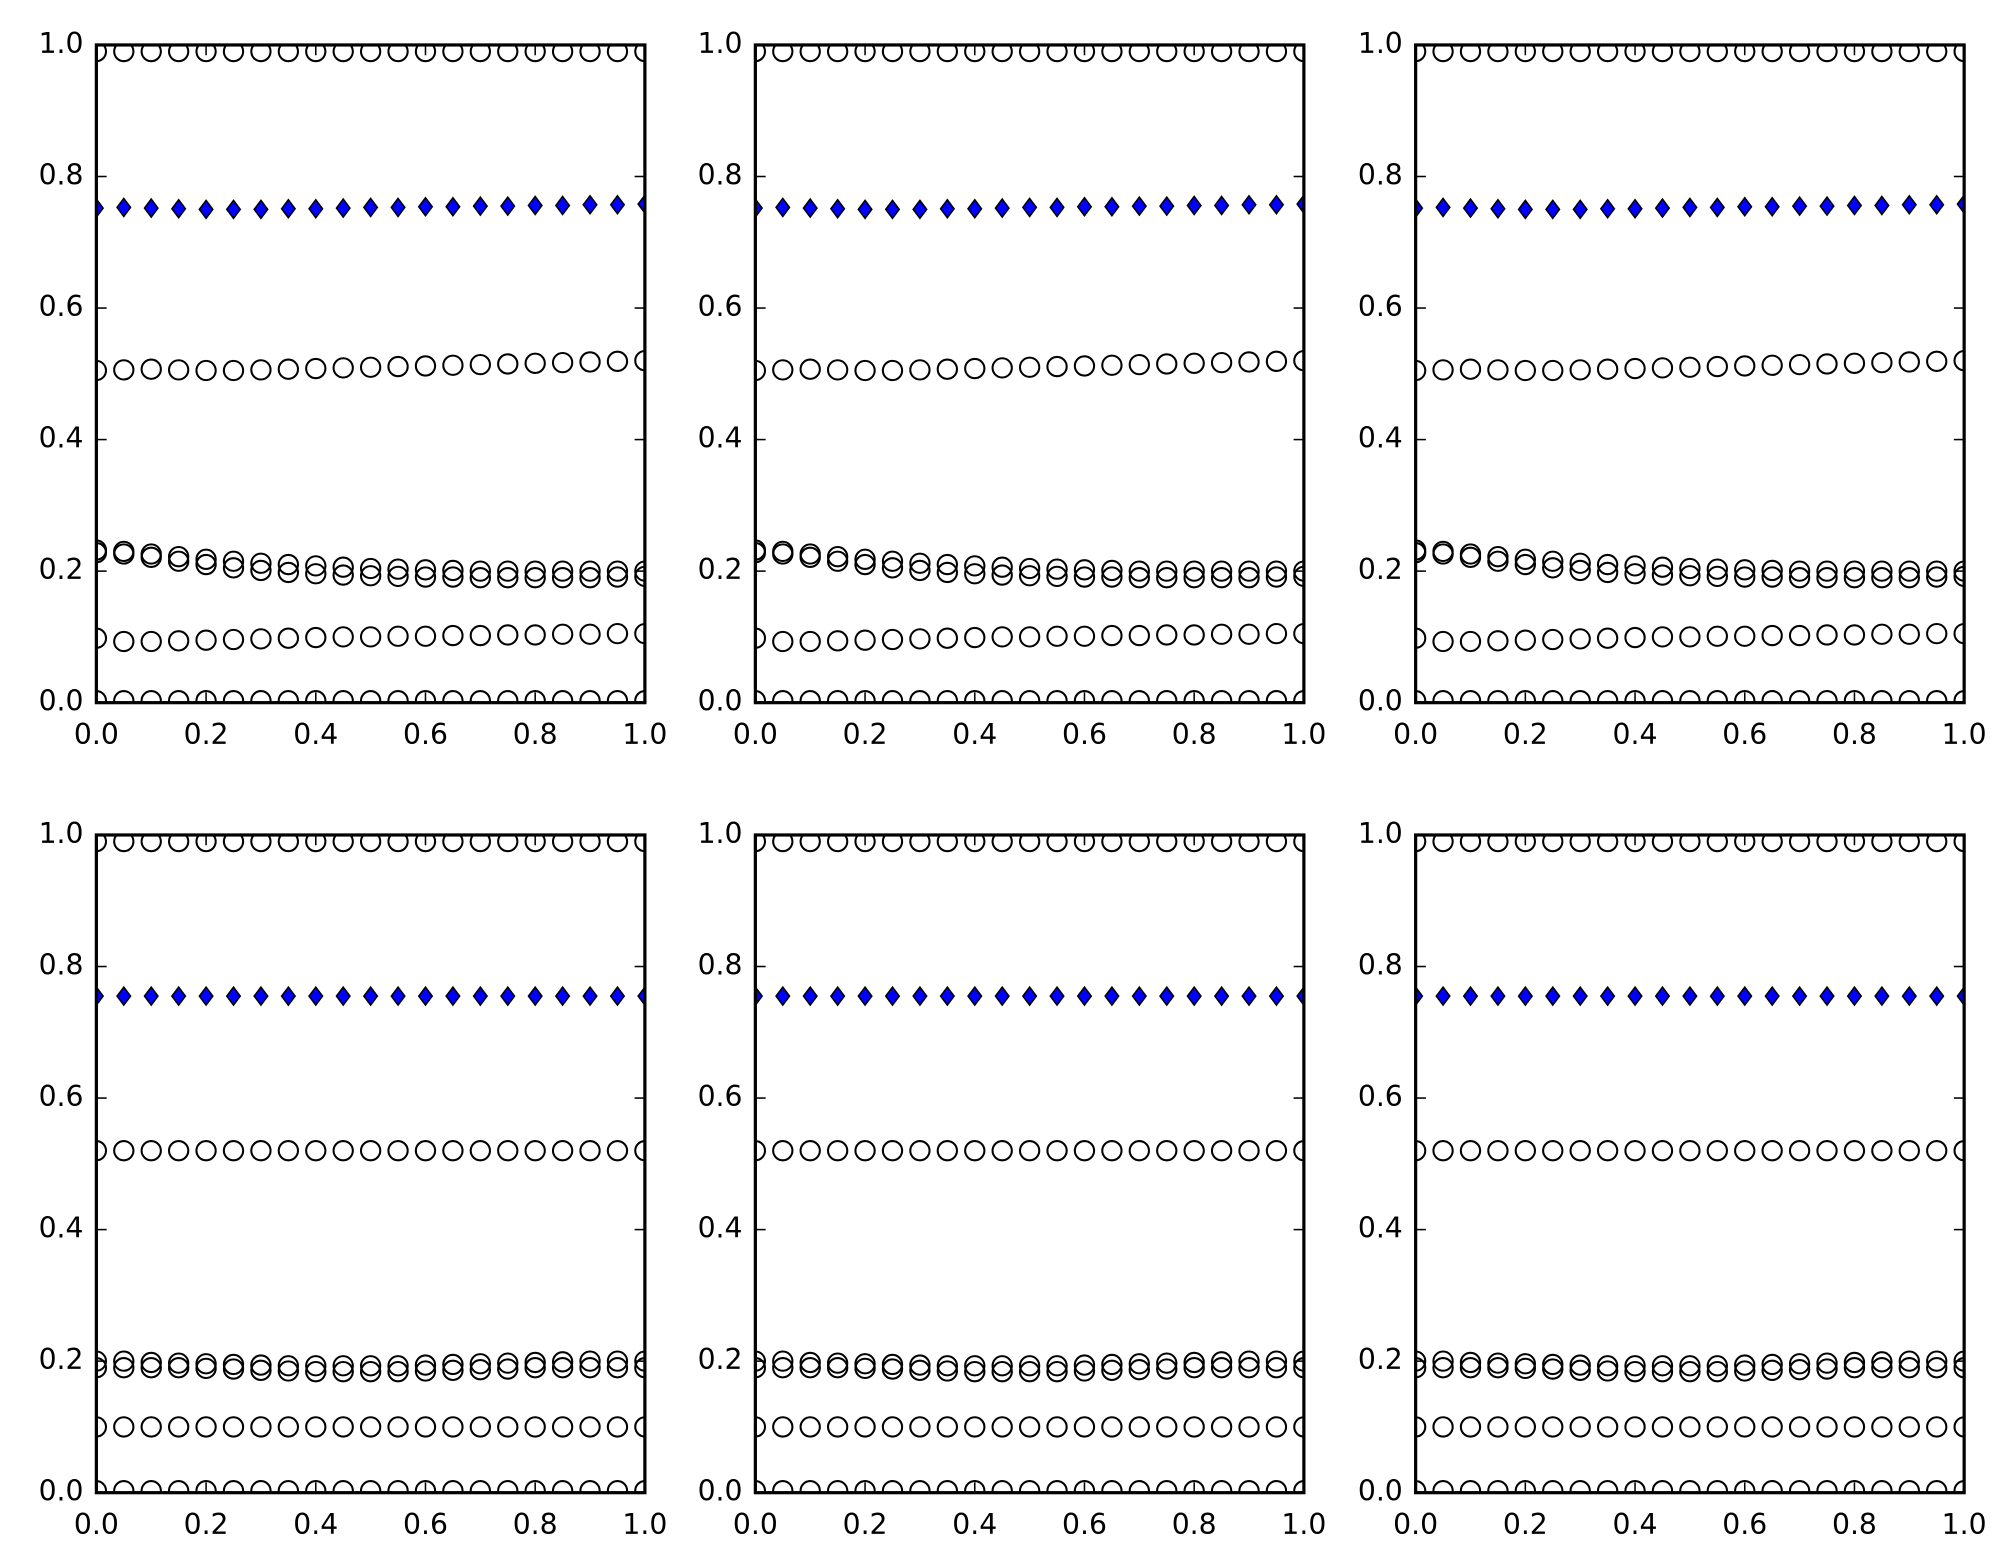 This screenshot has width=2004, height=1565. I want to click on x-tick-label: 0.0, so click(96, 1524).